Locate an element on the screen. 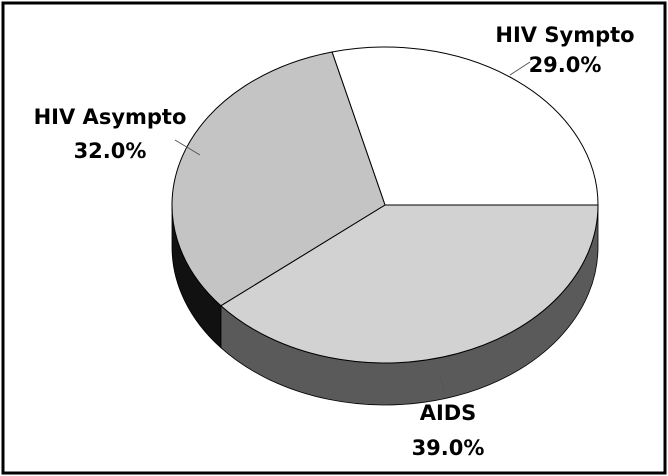 Image resolution: width=668 pixels, height=476 pixels. value-label: 32.0% is located at coordinates (110, 151).